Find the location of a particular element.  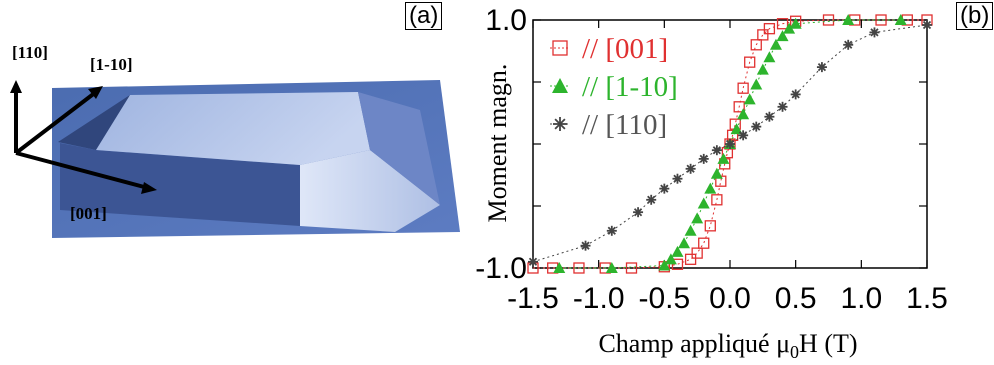

legend-label: // [110] is located at coordinates (624, 125).